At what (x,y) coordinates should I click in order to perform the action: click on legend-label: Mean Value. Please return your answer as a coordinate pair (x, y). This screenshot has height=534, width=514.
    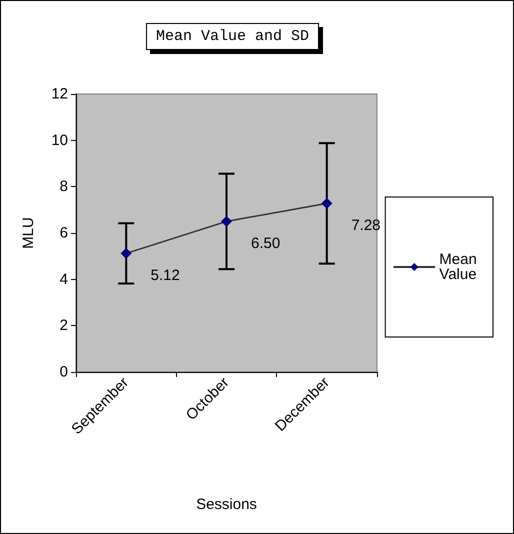
    Looking at the image, I should click on (460, 267).